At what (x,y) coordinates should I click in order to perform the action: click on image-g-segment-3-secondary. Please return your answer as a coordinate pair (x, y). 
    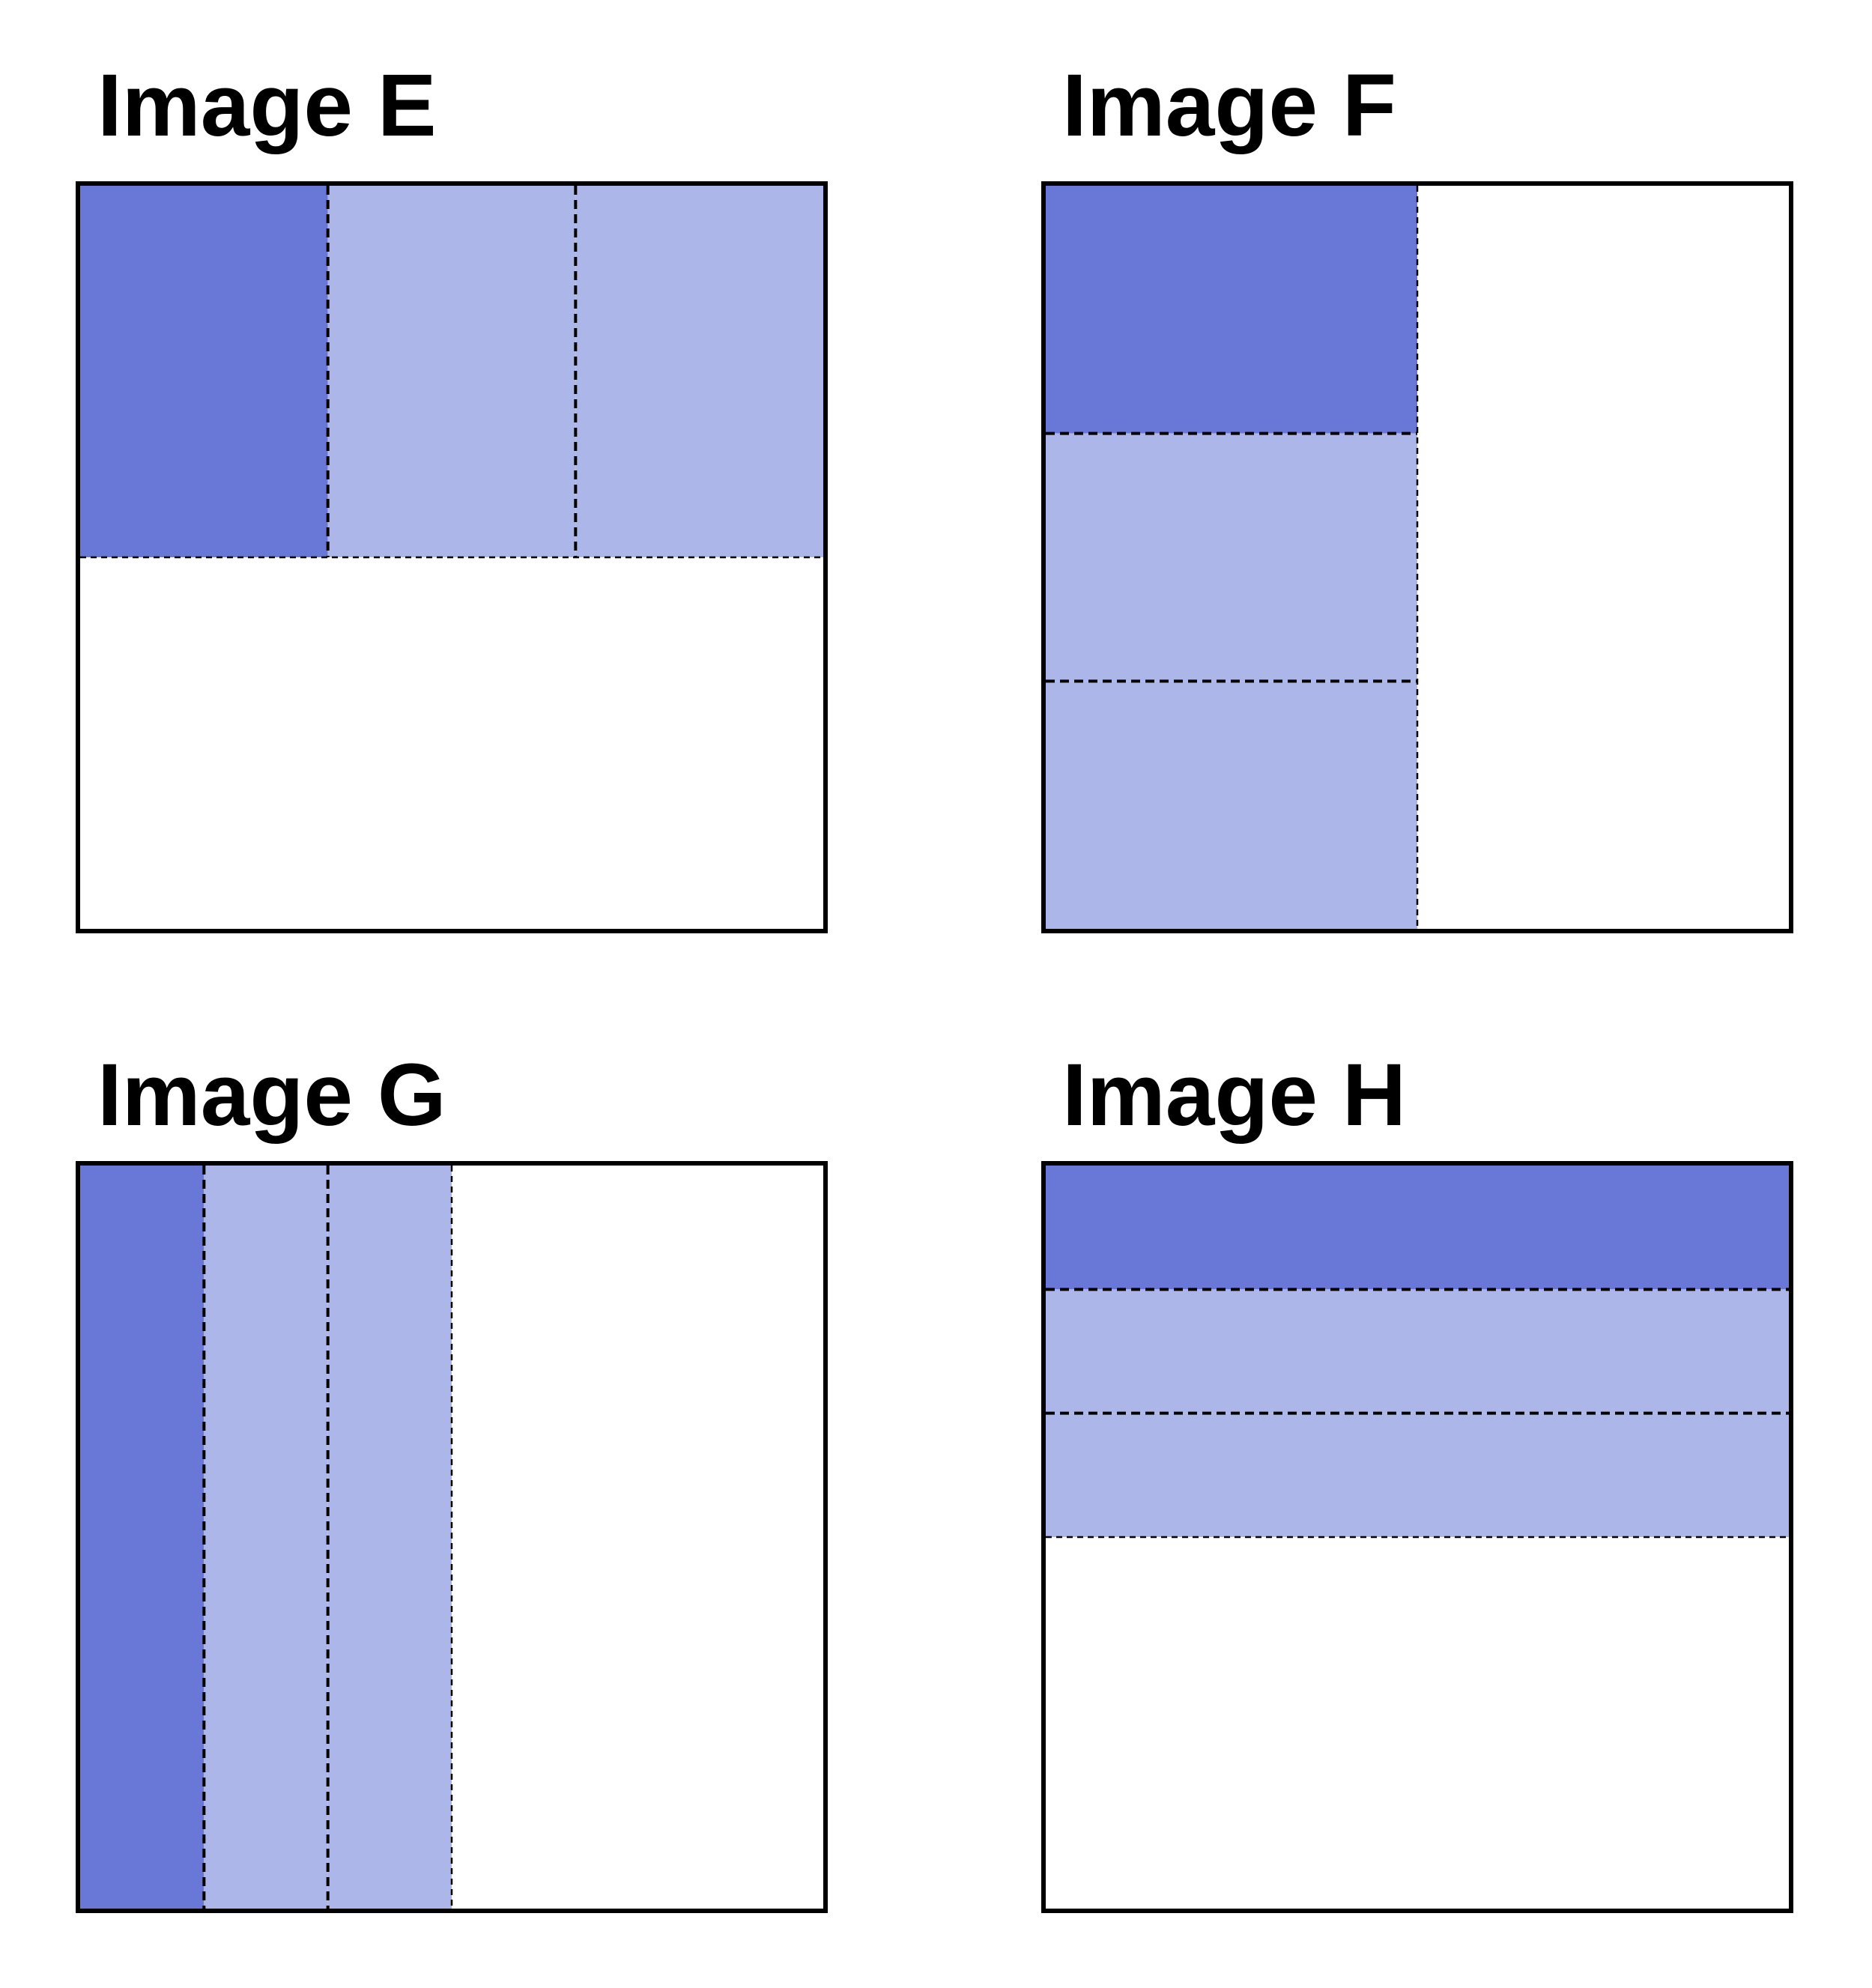
    Looking at the image, I should click on (389, 1537).